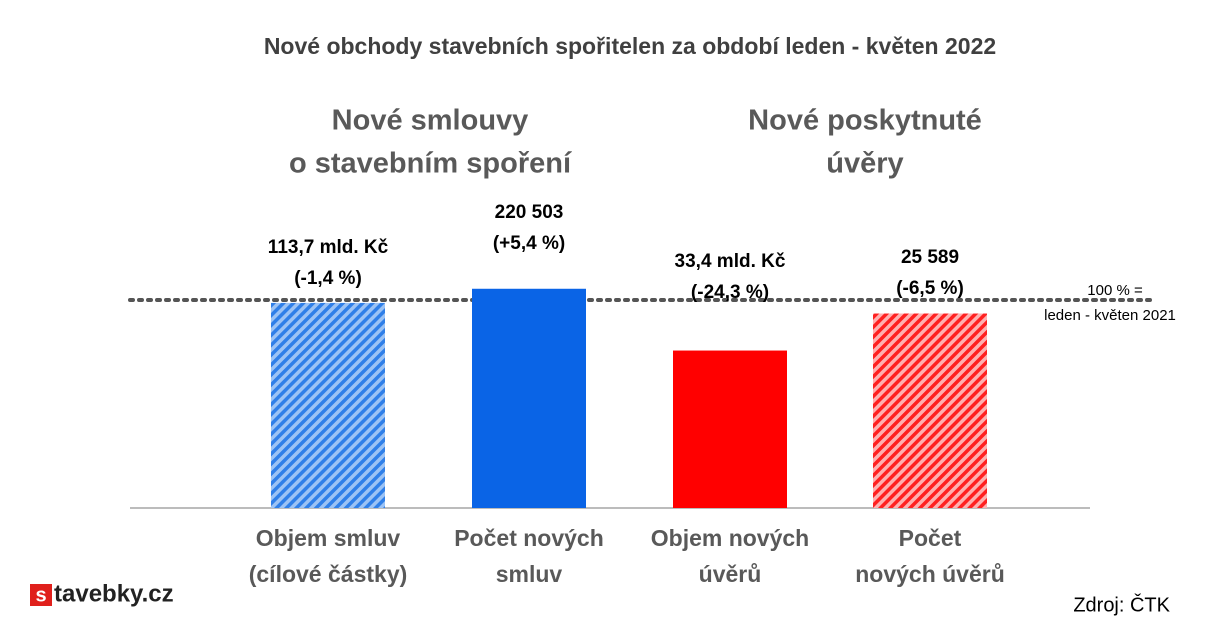 The height and width of the screenshot is (638, 1215). Describe the element at coordinates (529, 574) in the screenshot. I see `x-tick-label: smluv` at that location.